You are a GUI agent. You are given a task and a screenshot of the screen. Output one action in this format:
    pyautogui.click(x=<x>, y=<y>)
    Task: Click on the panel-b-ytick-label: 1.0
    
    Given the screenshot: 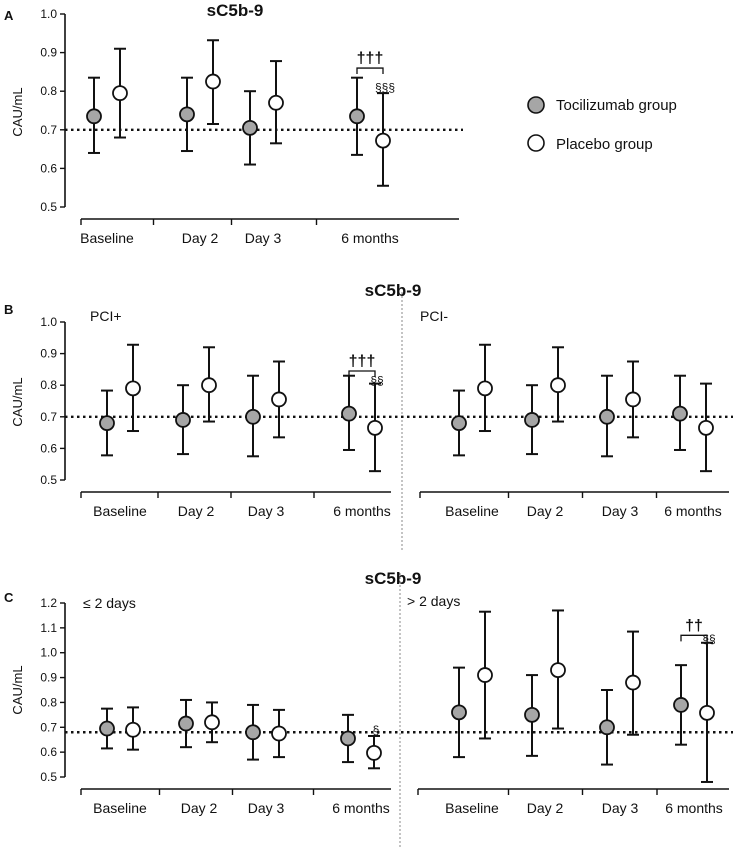 What is the action you would take?
    pyautogui.click(x=48, y=322)
    